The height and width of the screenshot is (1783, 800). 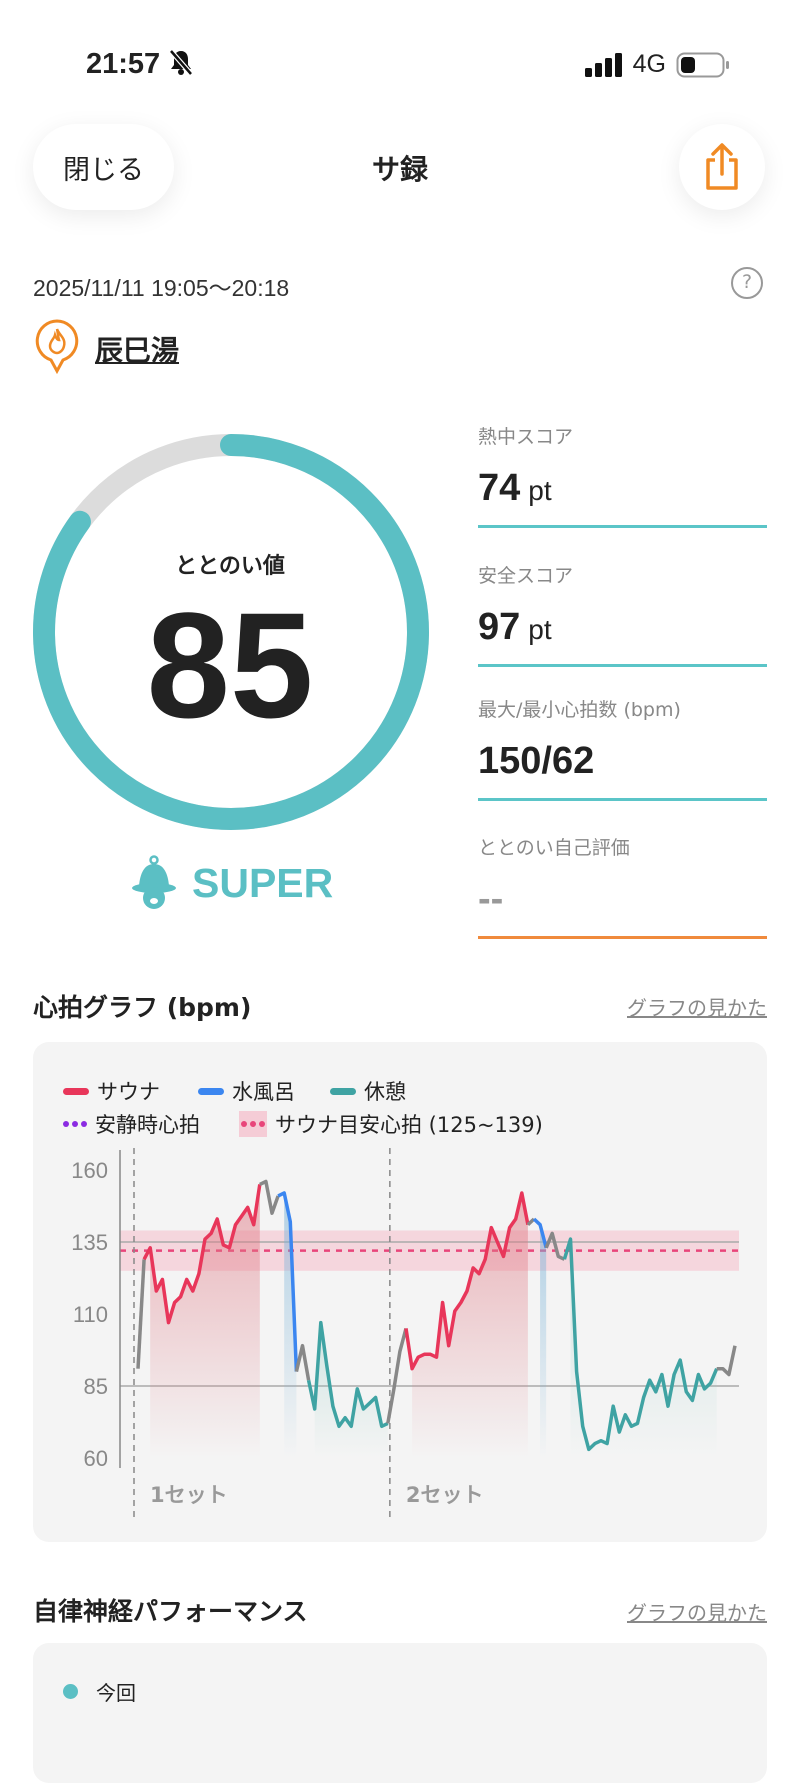 What do you see at coordinates (230, 566) in the screenshot?
I see `score-label: ととのい値` at bounding box center [230, 566].